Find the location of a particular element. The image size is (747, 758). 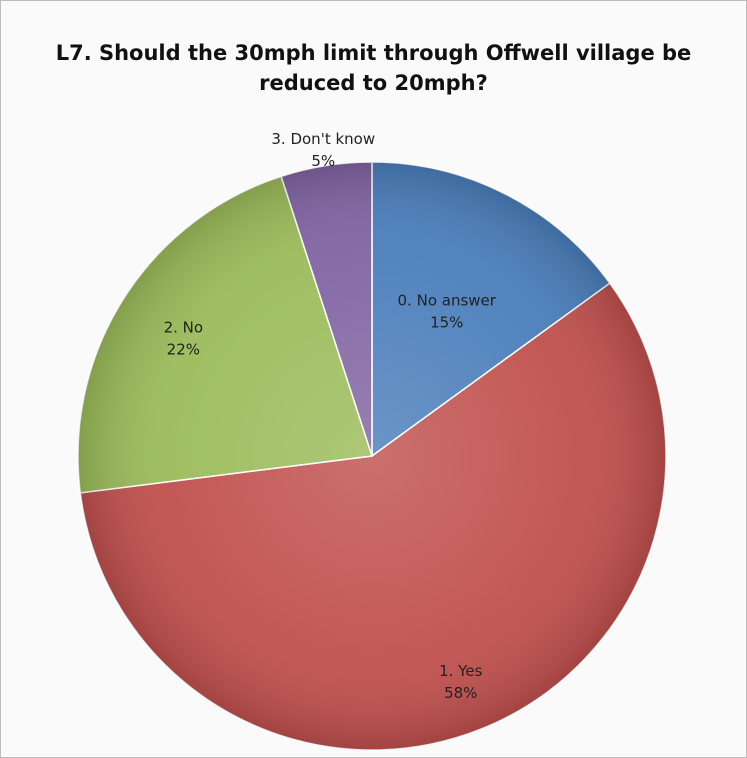

slice-label-2: 2. No is located at coordinates (183, 327).